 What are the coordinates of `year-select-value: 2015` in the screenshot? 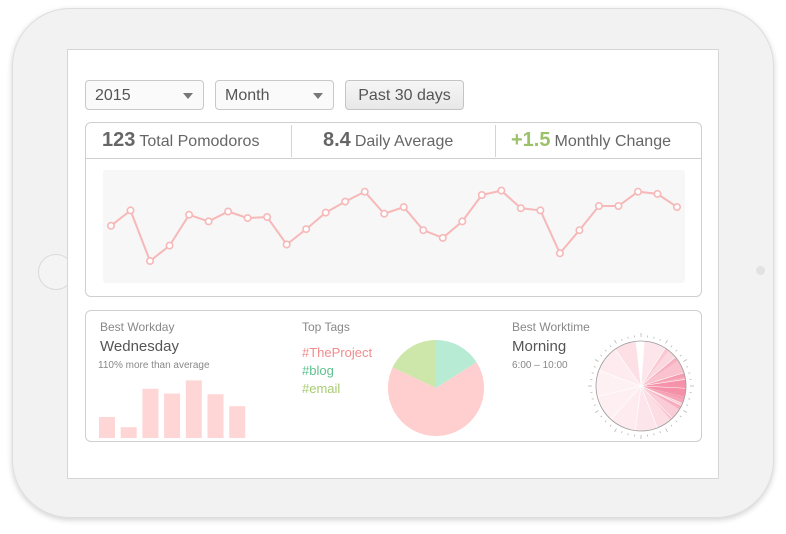 It's located at (113, 95).